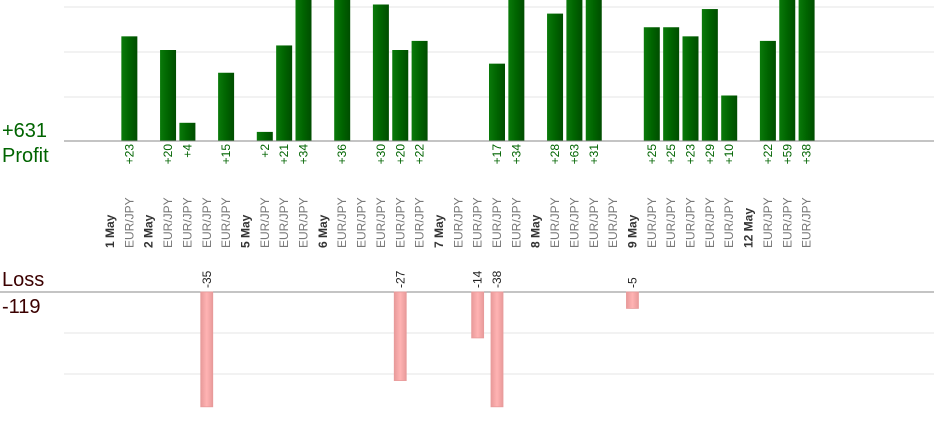 The height and width of the screenshot is (425, 934). I want to click on date-label: 2 May, so click(149, 231).